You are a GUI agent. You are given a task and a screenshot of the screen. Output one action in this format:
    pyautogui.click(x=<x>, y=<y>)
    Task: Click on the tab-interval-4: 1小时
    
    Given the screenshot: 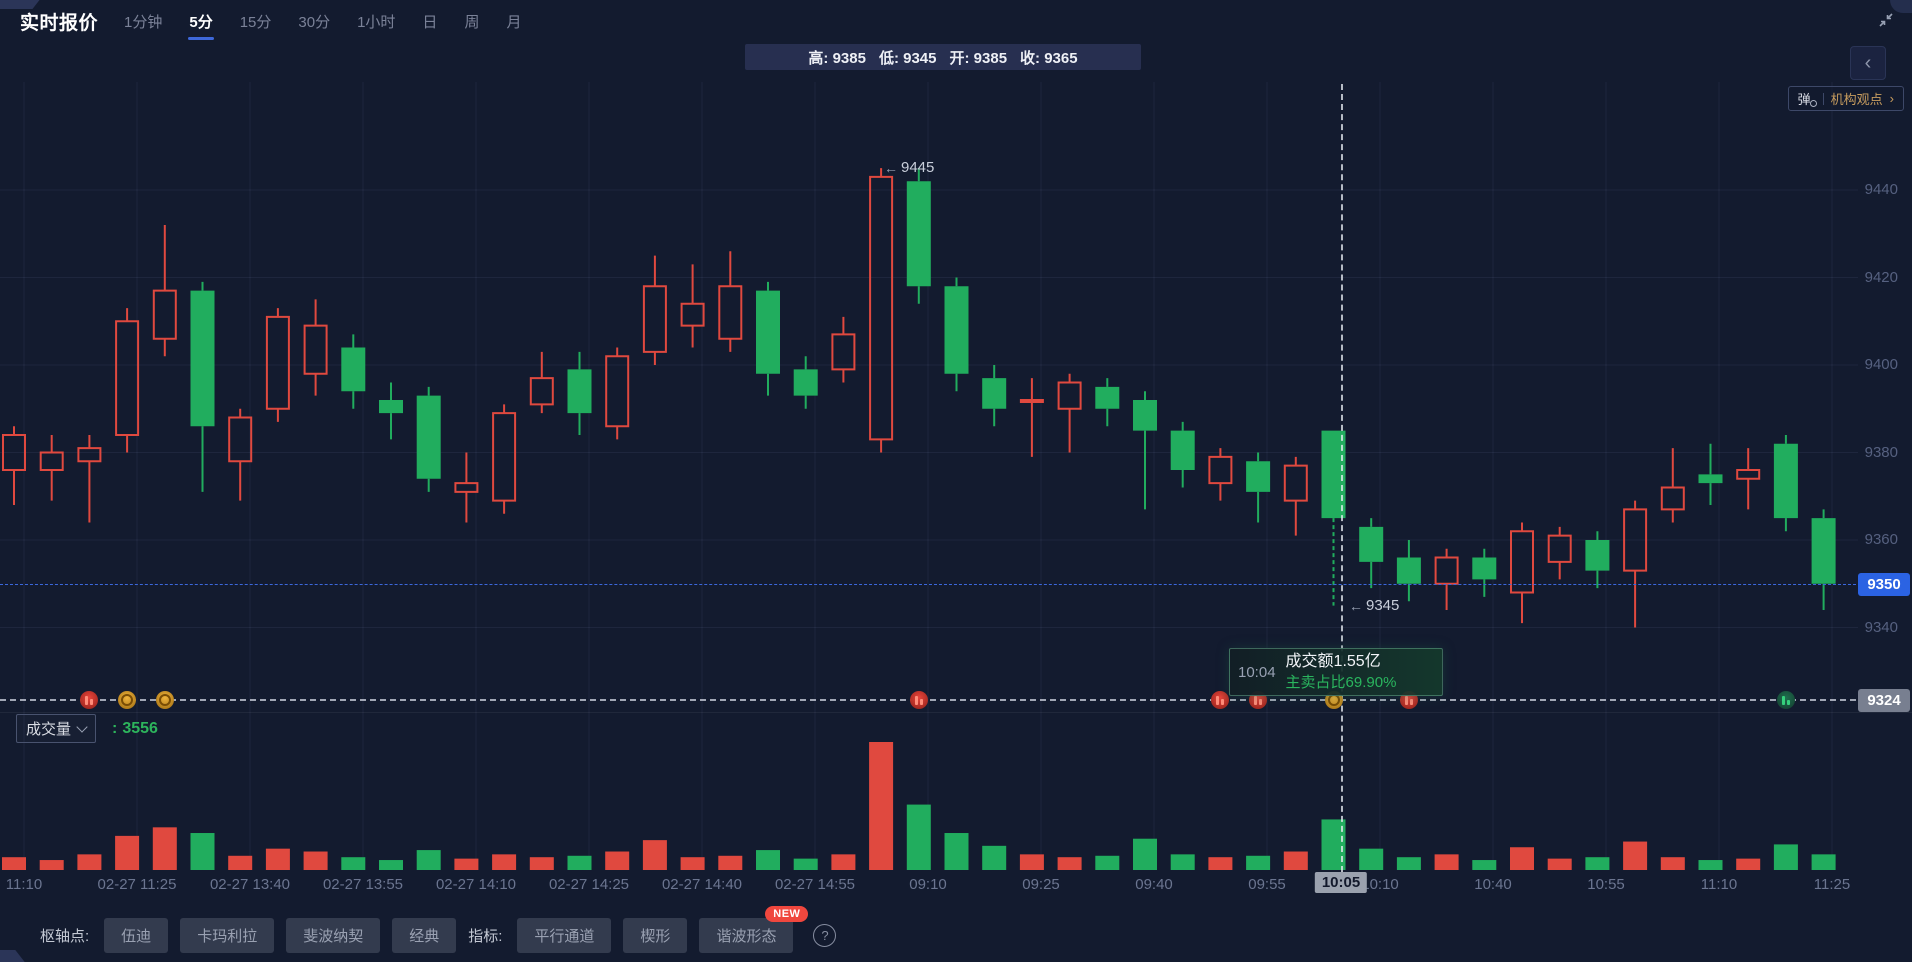 What is the action you would take?
    pyautogui.click(x=376, y=22)
    